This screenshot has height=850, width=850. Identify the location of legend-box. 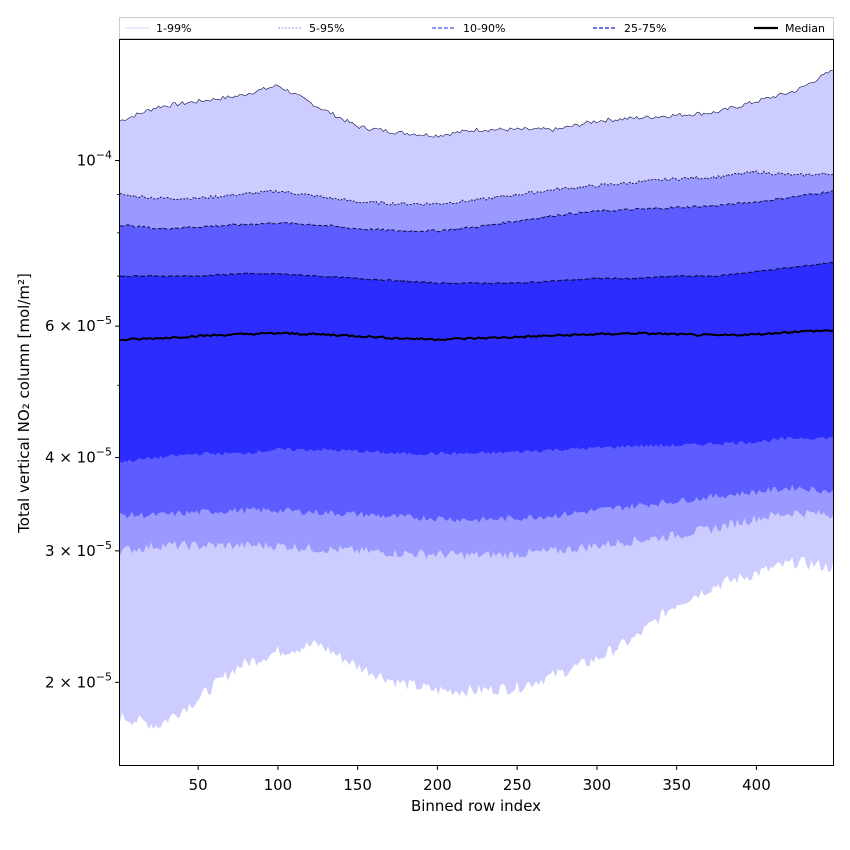
(476, 28).